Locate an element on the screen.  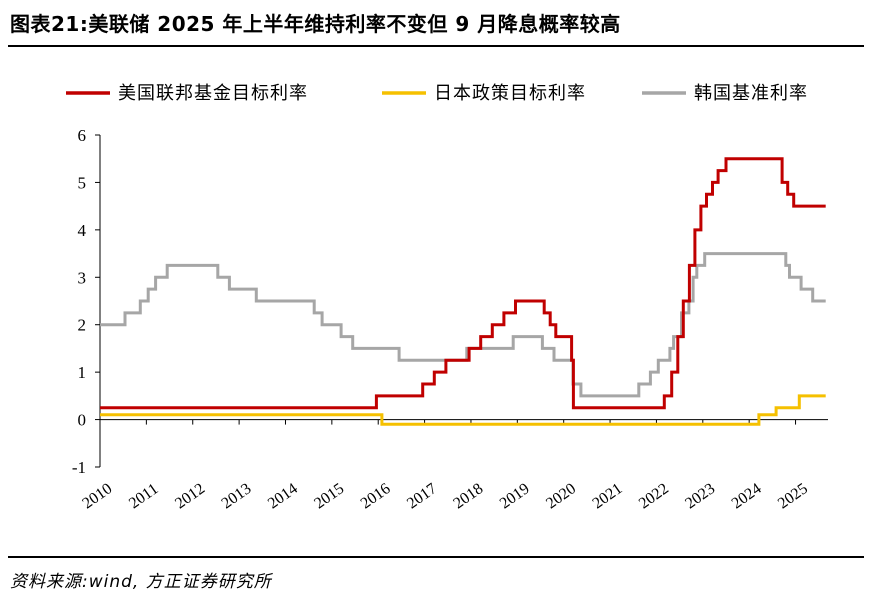
chart-legend: 美国联邦基金目标利率 日本政策目标利率 韩国基准利率 is located at coordinates (437, 93).